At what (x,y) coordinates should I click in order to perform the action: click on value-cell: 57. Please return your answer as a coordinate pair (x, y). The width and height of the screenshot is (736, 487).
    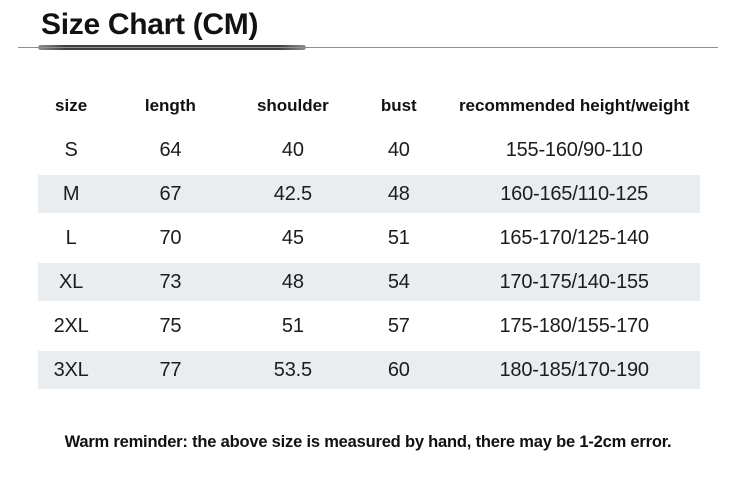
    Looking at the image, I should click on (398, 325).